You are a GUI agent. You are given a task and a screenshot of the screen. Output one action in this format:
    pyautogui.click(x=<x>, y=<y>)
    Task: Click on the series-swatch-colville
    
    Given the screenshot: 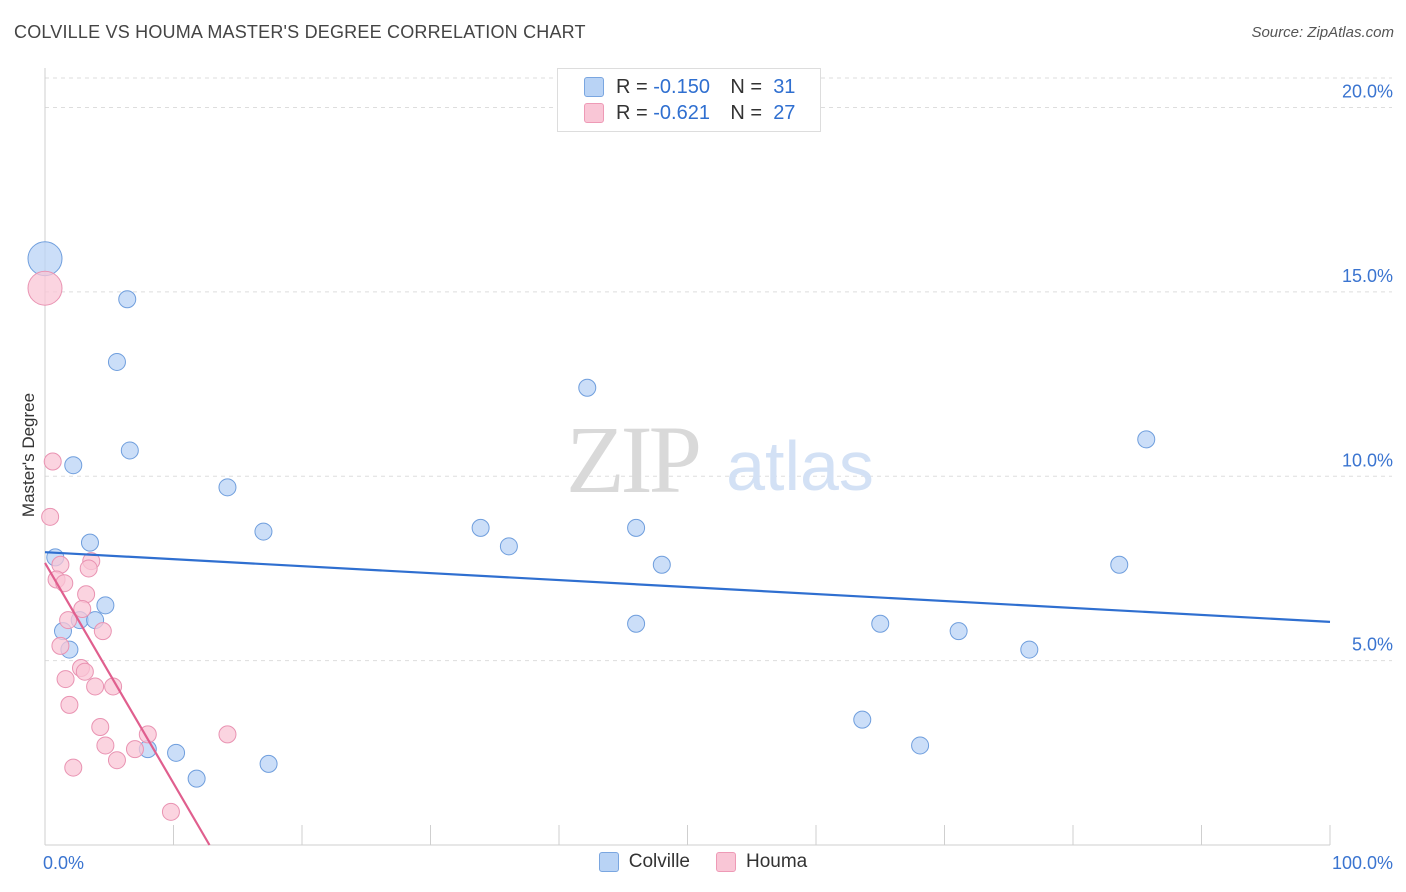 What is the action you would take?
    pyautogui.click(x=608, y=862)
    